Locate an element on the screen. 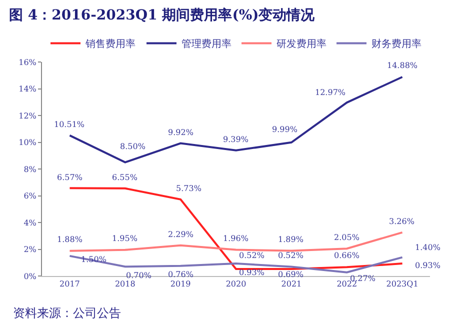 This screenshot has width=452, height=324. data-label: 1.96% is located at coordinates (236, 238).